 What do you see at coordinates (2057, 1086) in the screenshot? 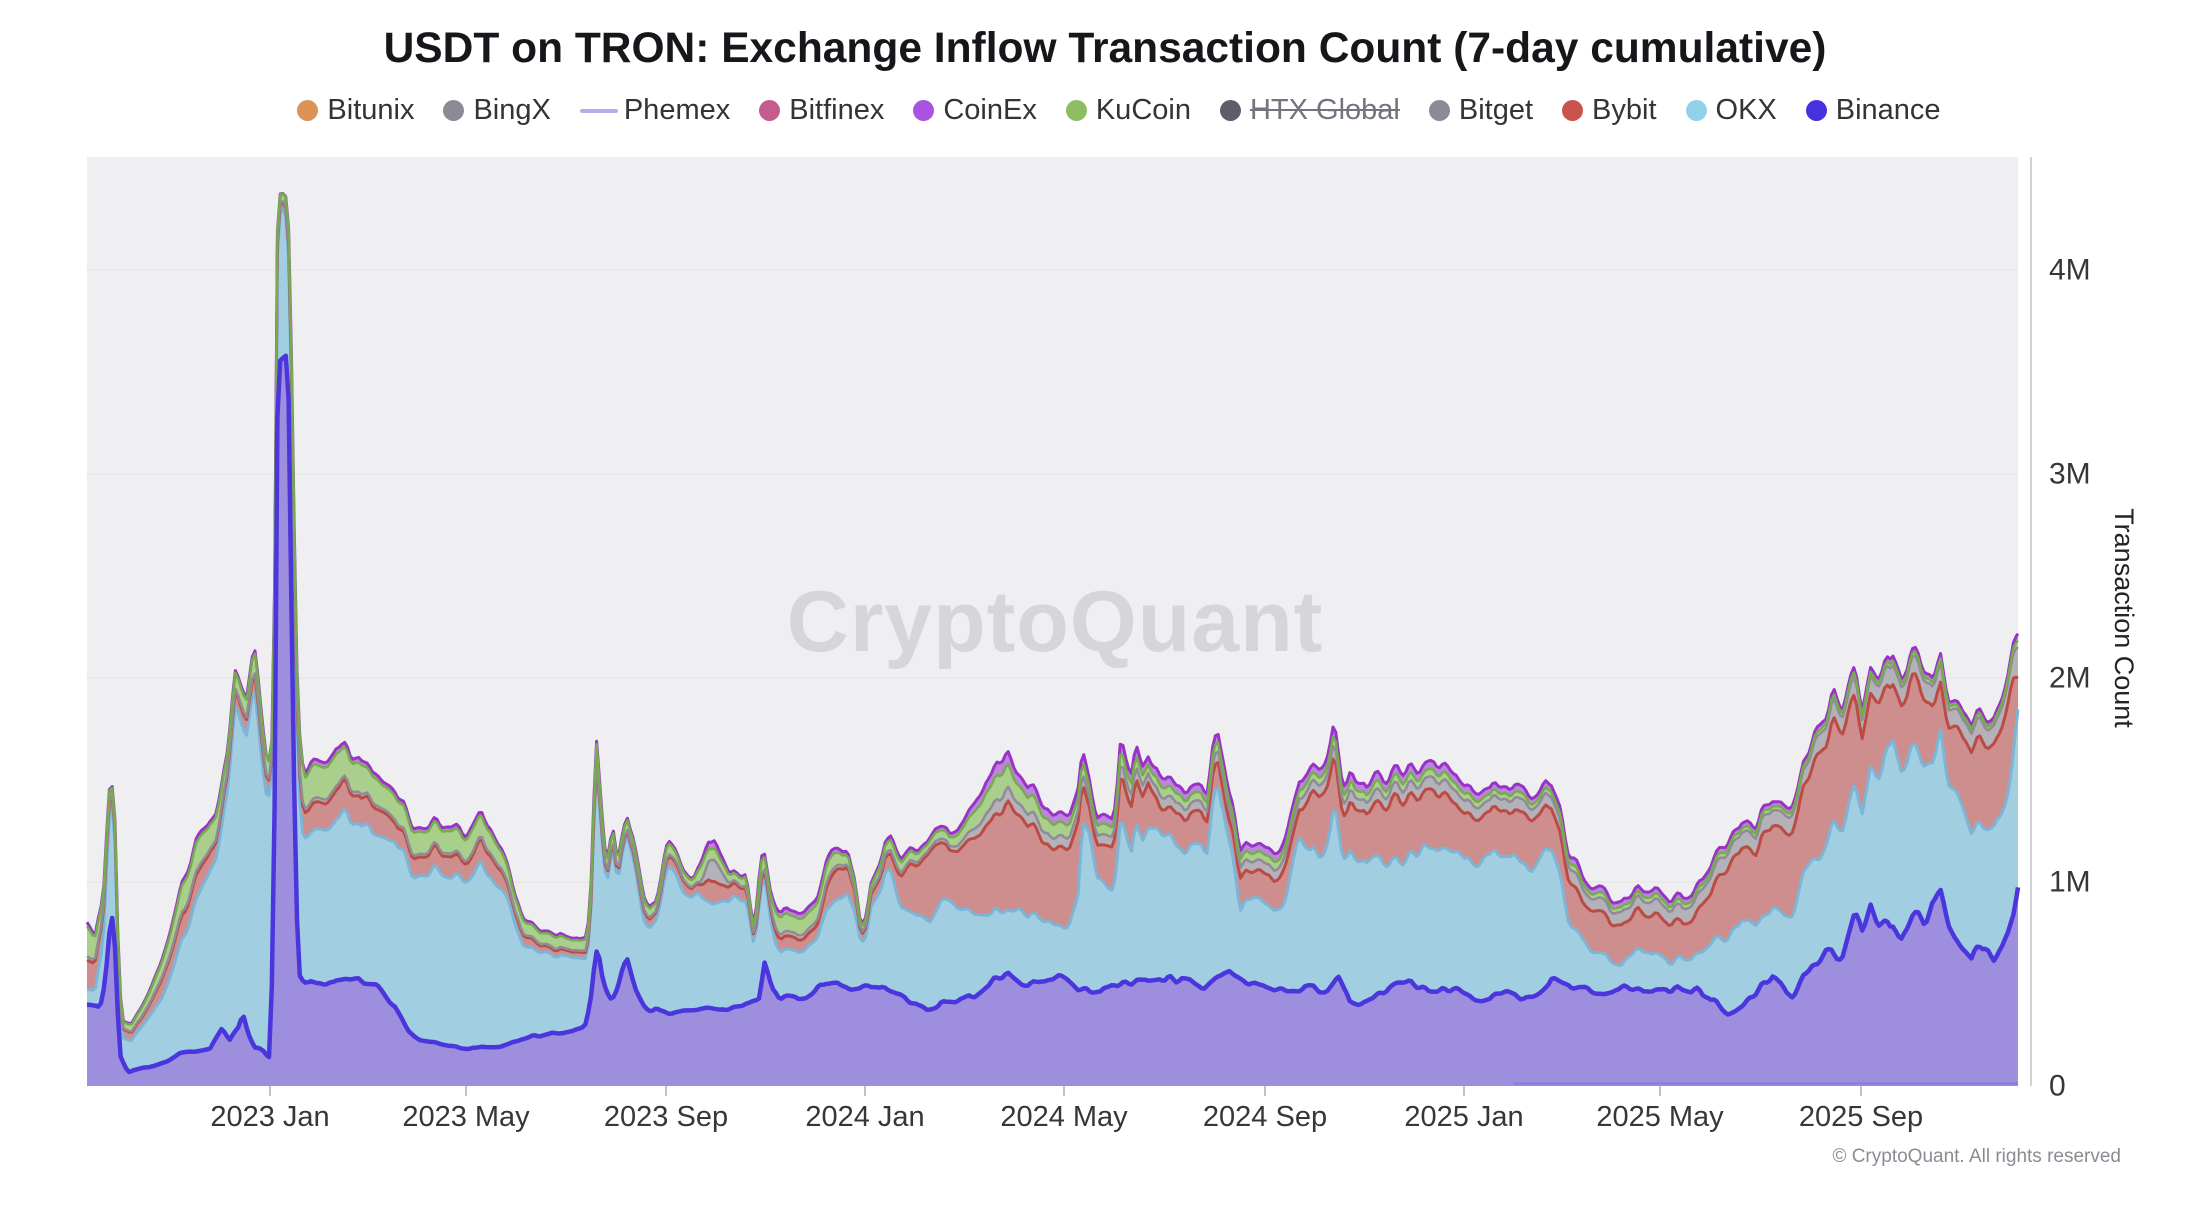
I see `svg-text: 0` at bounding box center [2057, 1086].